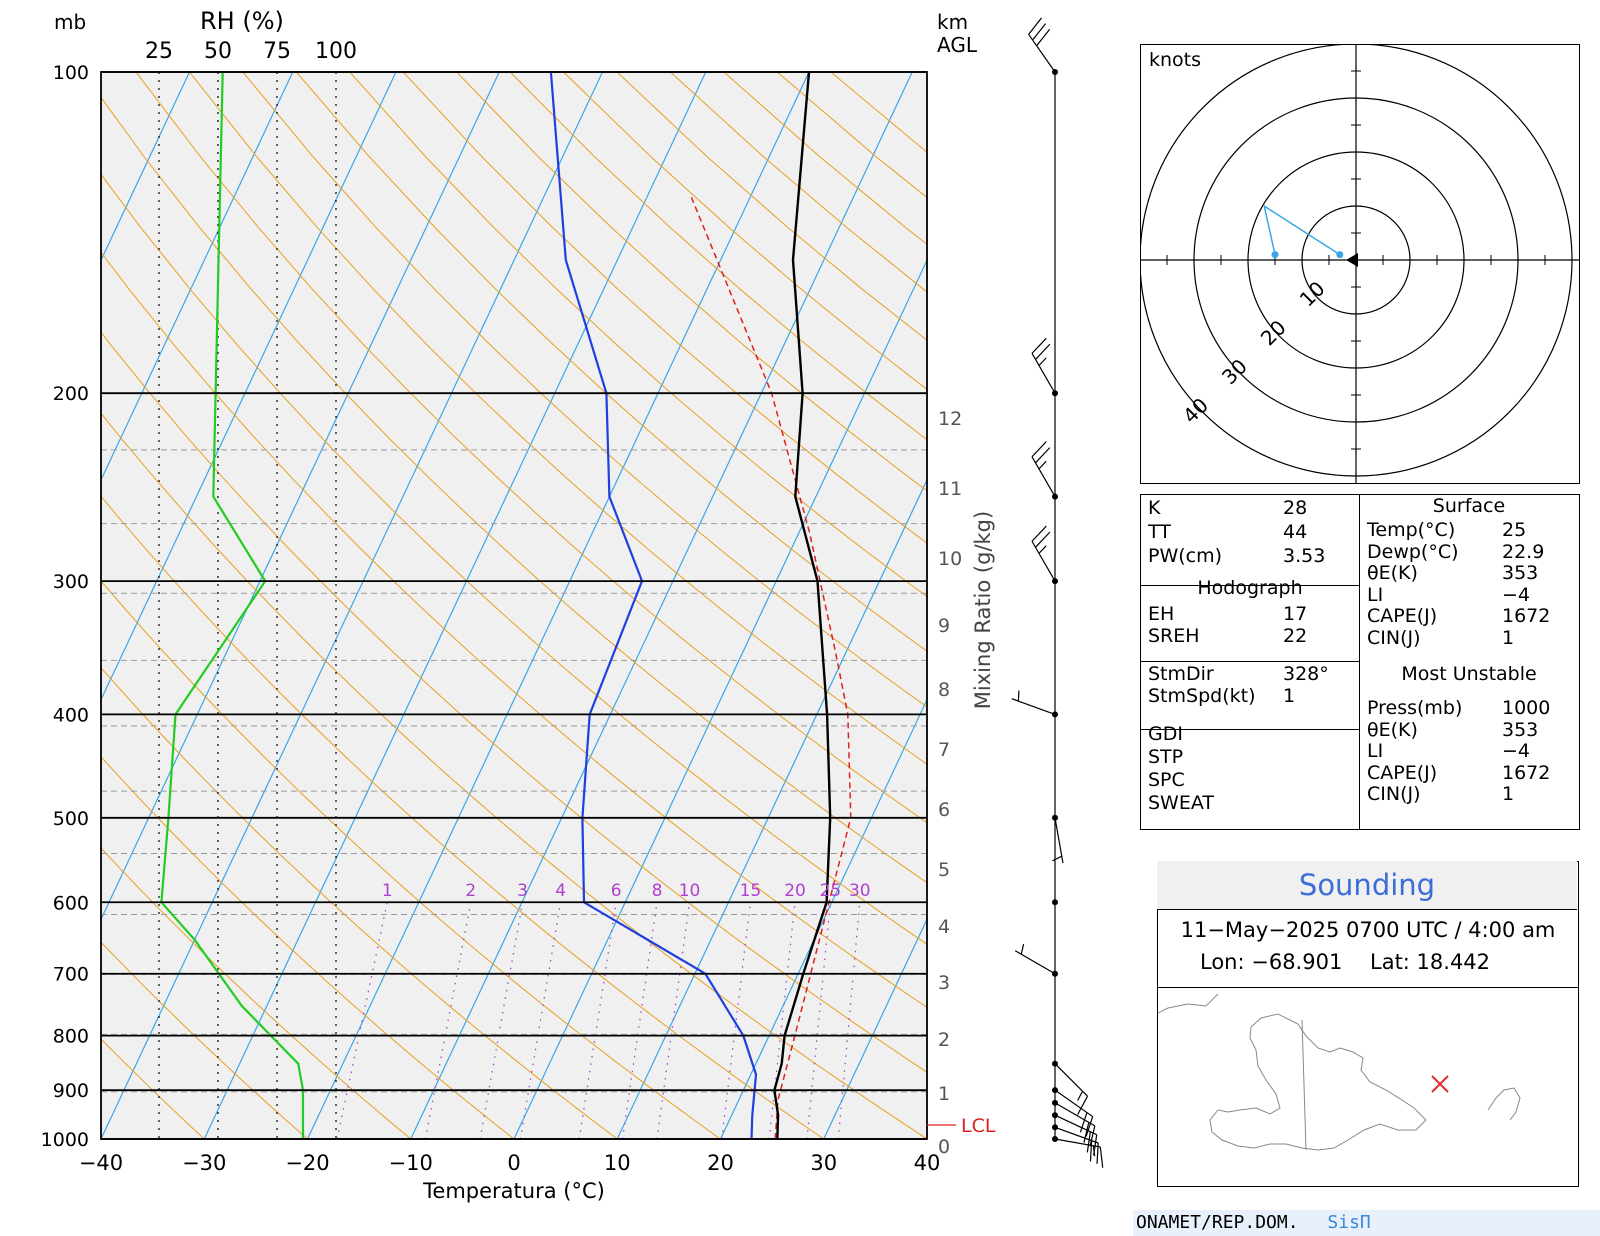  What do you see at coordinates (1368, 930) in the screenshot?
I see `sounding-datetime: 11−May−2025 0700 UTC / 4:00 am` at bounding box center [1368, 930].